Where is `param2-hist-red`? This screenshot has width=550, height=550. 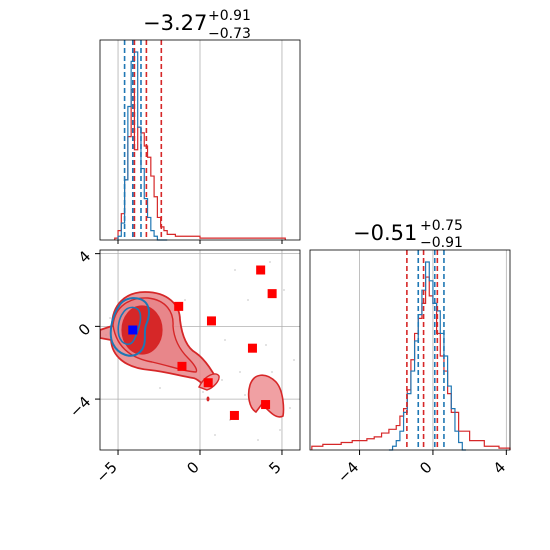
param2-hist-red is located at coordinates (411, 363).